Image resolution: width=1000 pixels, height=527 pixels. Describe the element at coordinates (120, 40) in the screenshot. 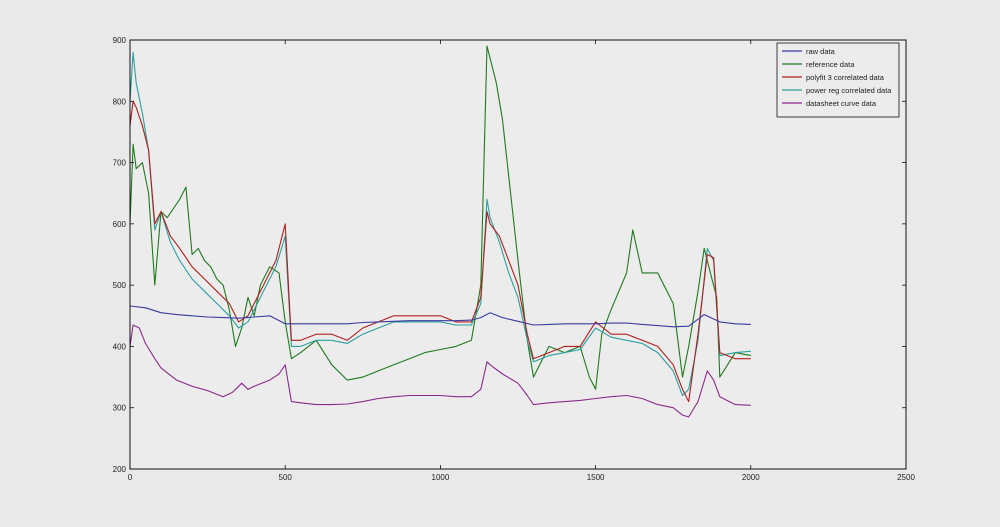

I see `y-tick-label: 900` at that location.